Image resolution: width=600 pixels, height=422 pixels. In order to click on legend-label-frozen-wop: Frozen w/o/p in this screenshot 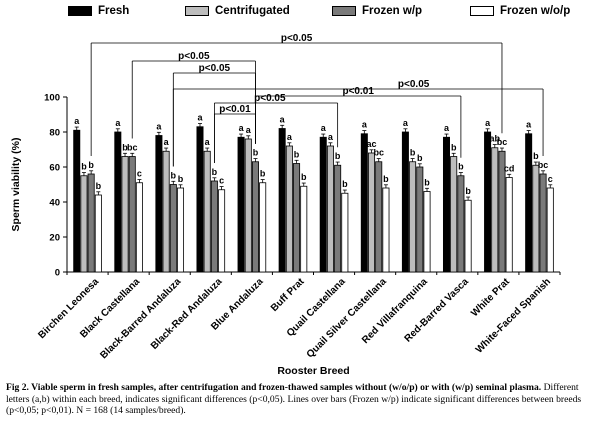, I will do `click(535, 11)`.